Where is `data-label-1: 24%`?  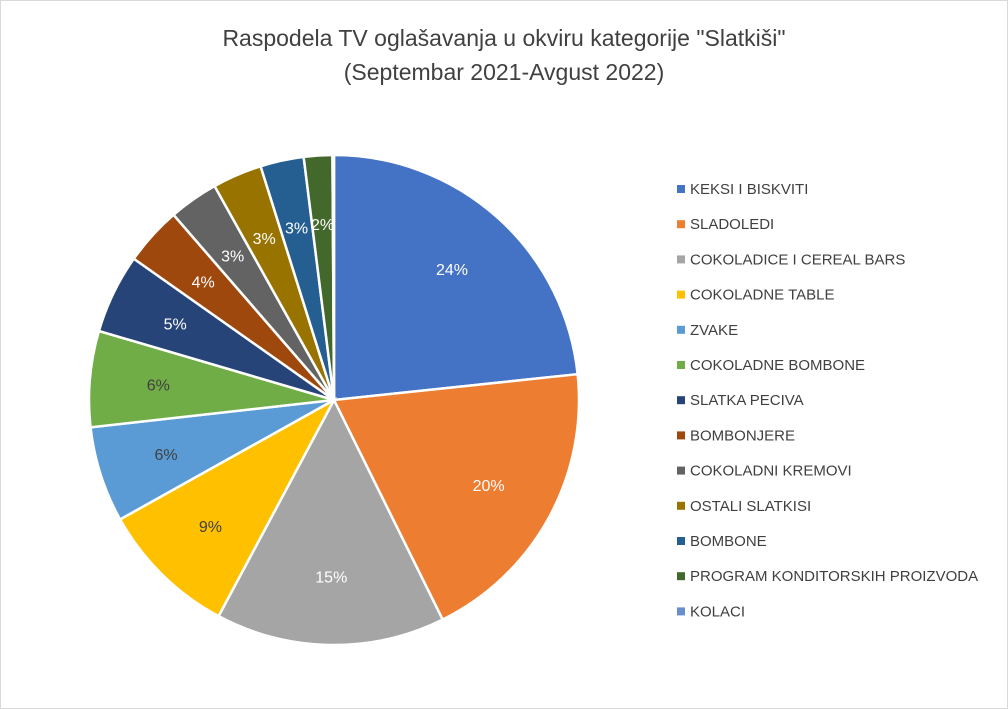
data-label-1: 24% is located at coordinates (452, 270).